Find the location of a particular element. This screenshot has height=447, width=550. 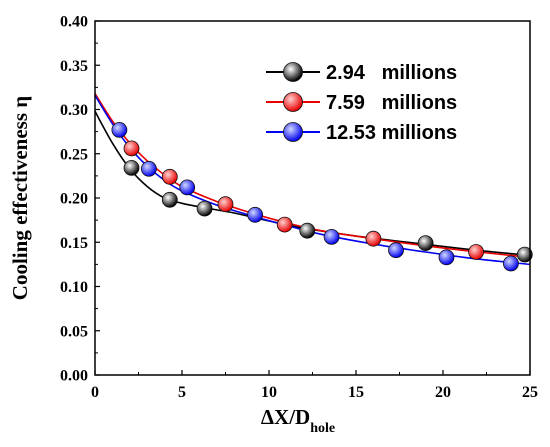

y-tick-label-7: 0.35 is located at coordinates (74, 66).